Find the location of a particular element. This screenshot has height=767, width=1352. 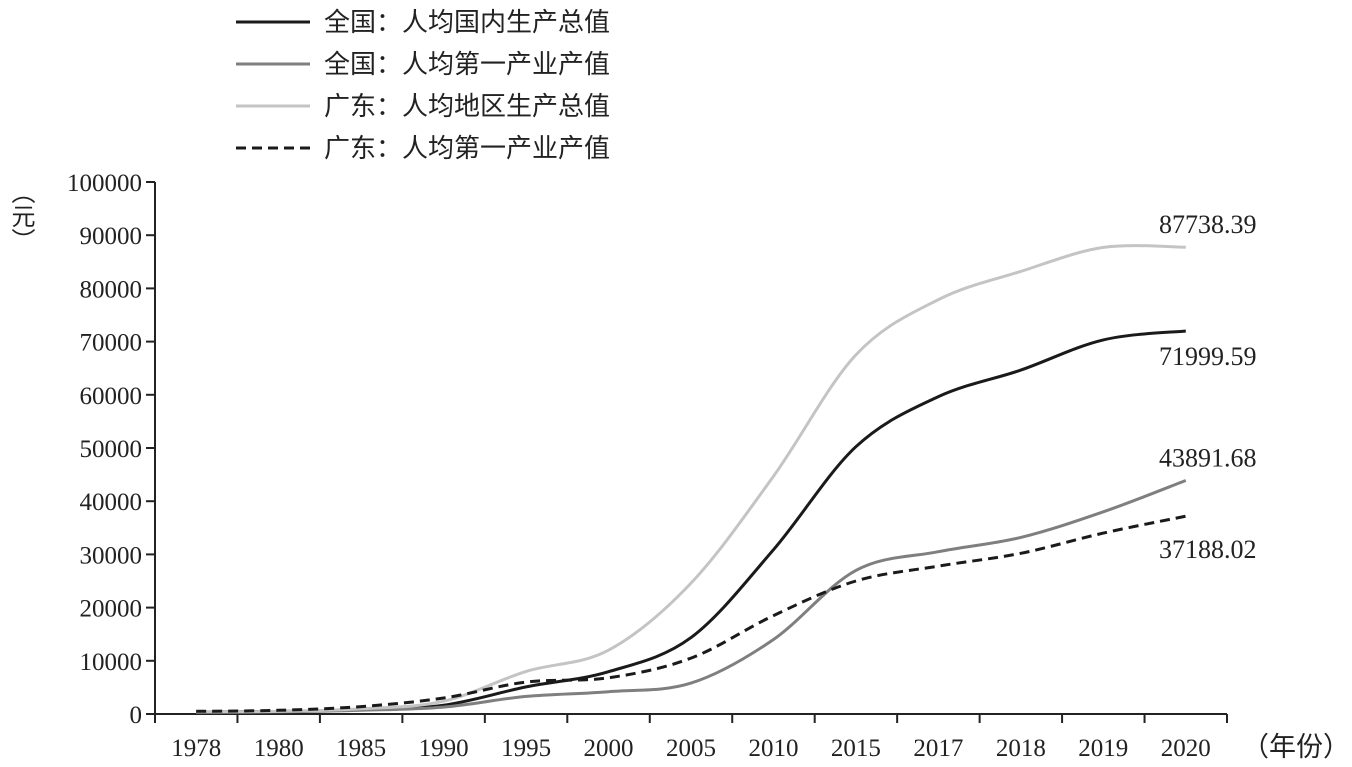

x-tick-label: 2010 is located at coordinates (773, 748).